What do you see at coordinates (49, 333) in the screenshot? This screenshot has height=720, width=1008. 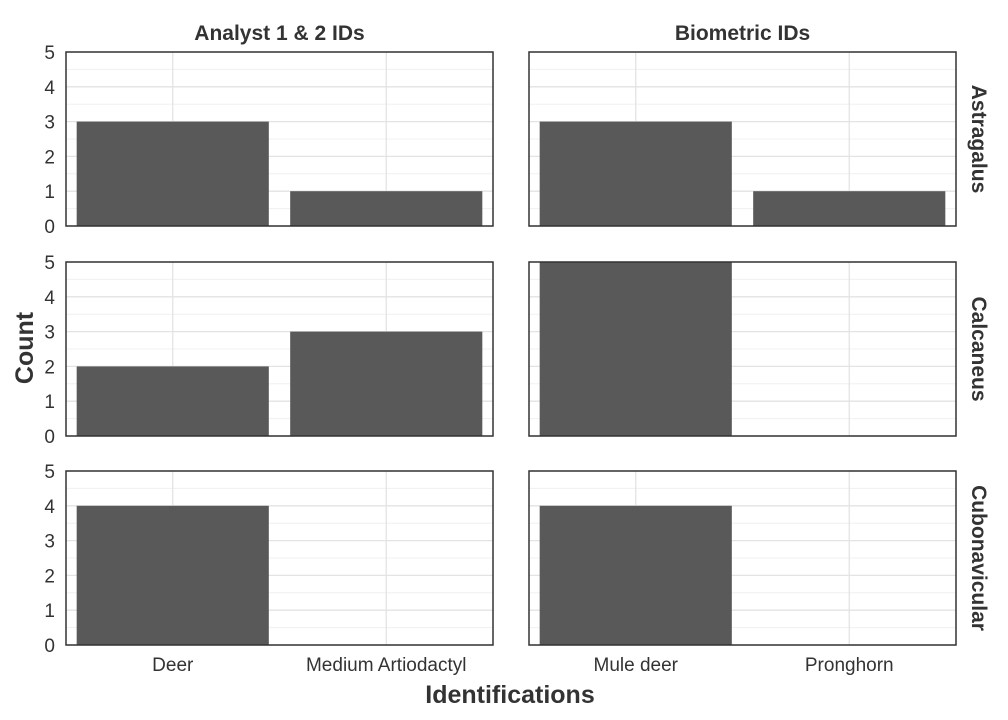 I see `y-tick-label-calcaneus: 3` at bounding box center [49, 333].